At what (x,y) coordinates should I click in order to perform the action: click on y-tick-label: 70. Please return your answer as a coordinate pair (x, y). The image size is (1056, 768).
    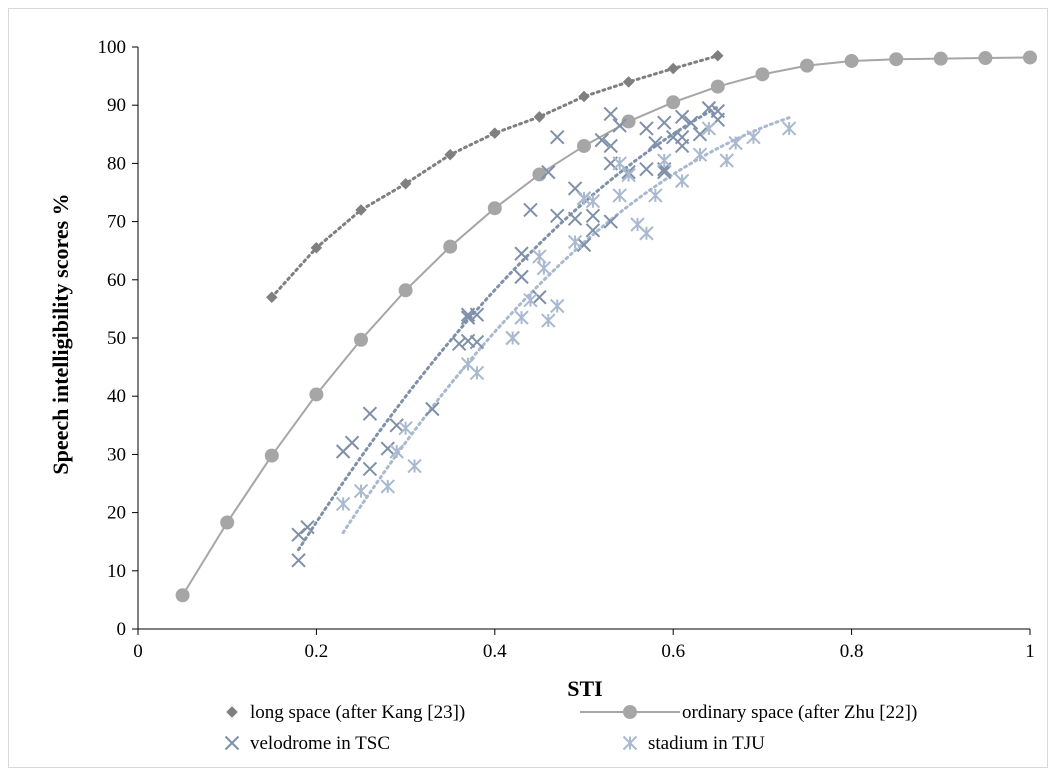
    Looking at the image, I should click on (116, 222).